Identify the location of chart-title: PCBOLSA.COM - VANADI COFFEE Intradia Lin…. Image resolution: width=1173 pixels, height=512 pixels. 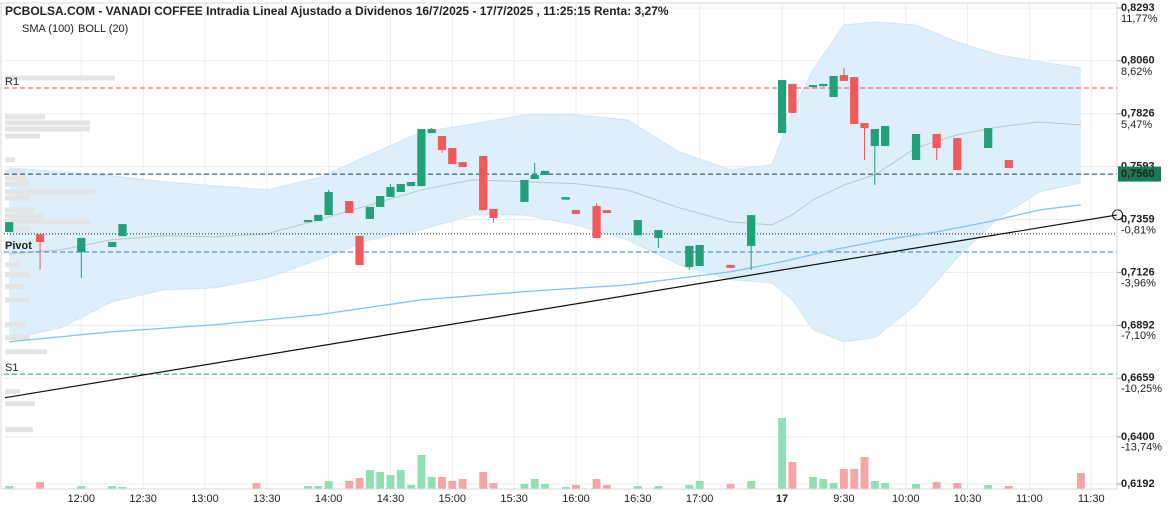
(337, 11).